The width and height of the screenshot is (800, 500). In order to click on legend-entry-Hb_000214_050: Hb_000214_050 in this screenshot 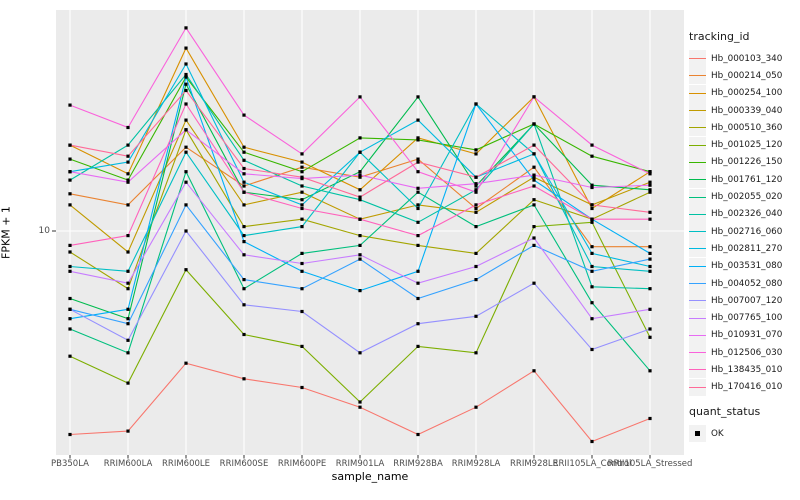, I will do `click(744, 76)`.